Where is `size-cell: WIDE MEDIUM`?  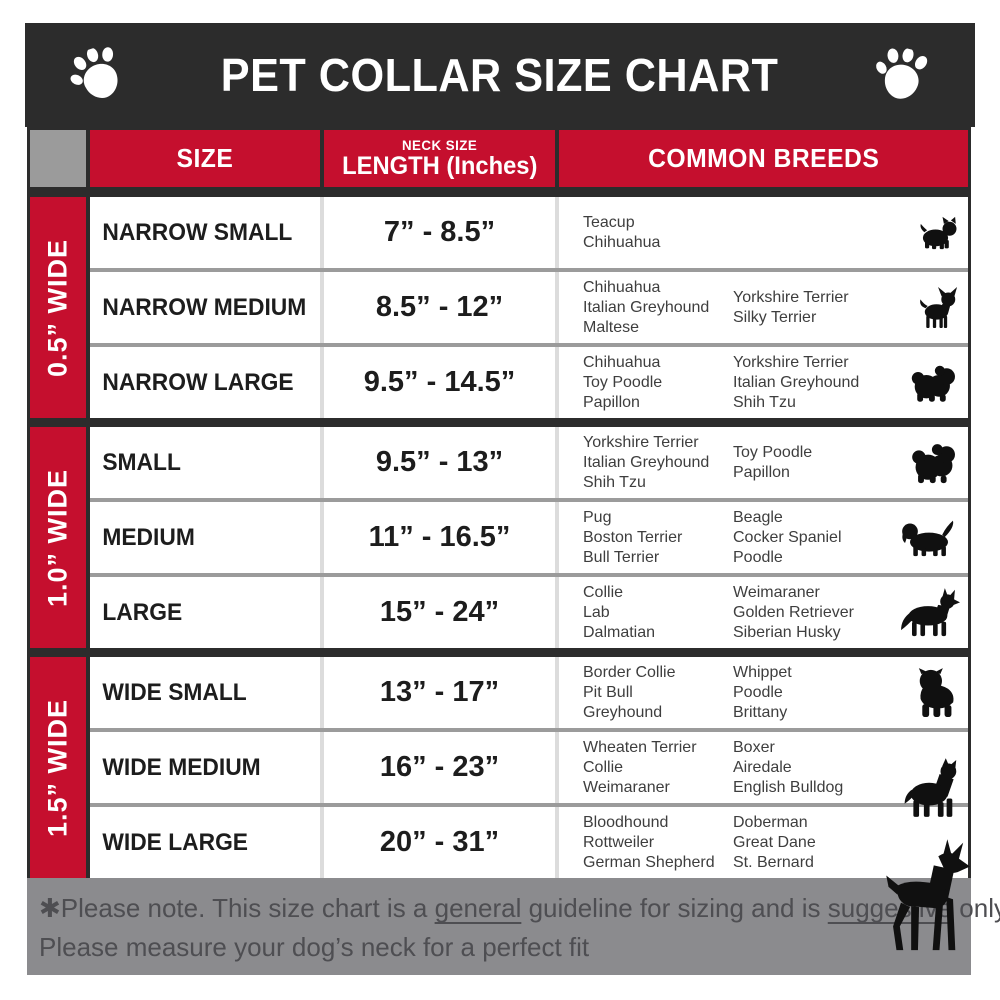
size-cell: WIDE MEDIUM is located at coordinates (181, 767).